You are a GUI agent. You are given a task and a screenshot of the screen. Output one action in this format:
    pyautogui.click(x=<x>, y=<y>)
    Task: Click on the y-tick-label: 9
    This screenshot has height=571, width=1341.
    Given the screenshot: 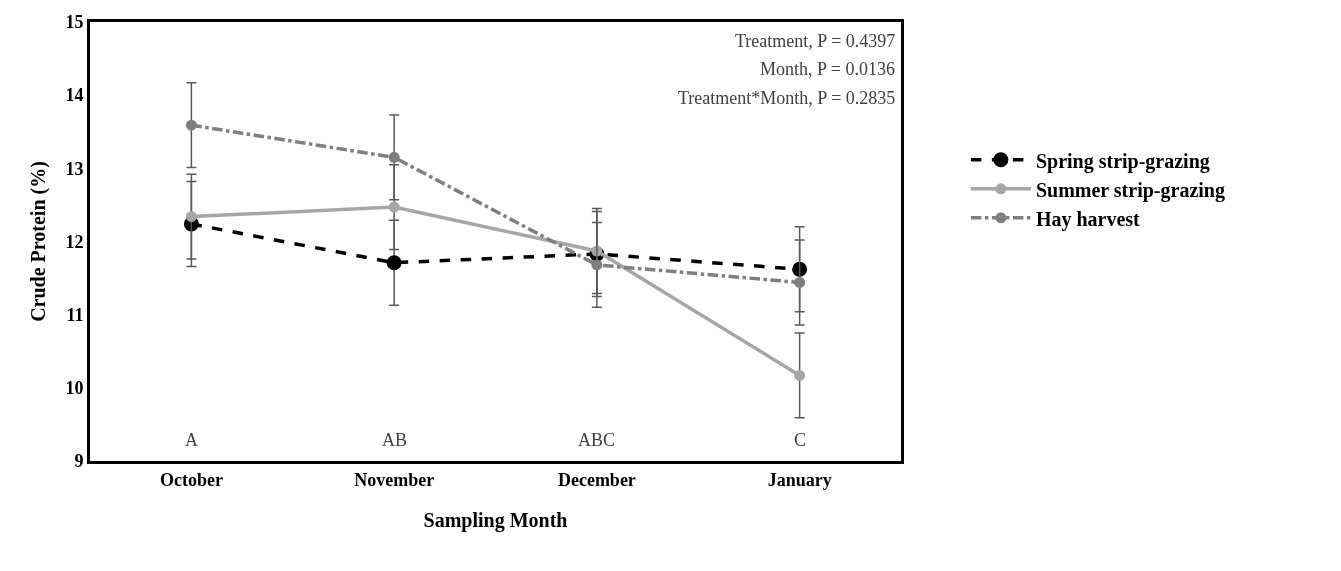 What is the action you would take?
    pyautogui.click(x=79, y=461)
    